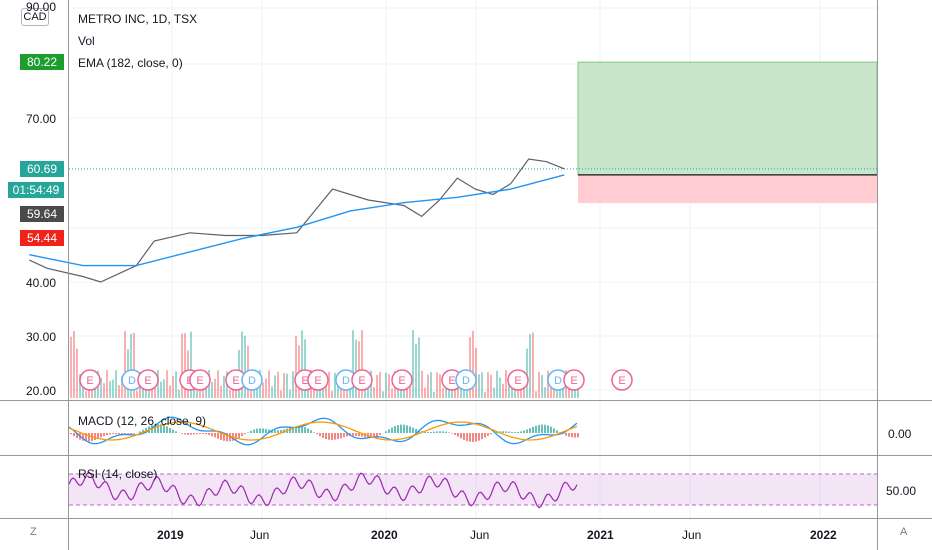 The image size is (932, 550). Describe the element at coordinates (466, 455) in the screenshot. I see `pane-separator-rsi` at that location.